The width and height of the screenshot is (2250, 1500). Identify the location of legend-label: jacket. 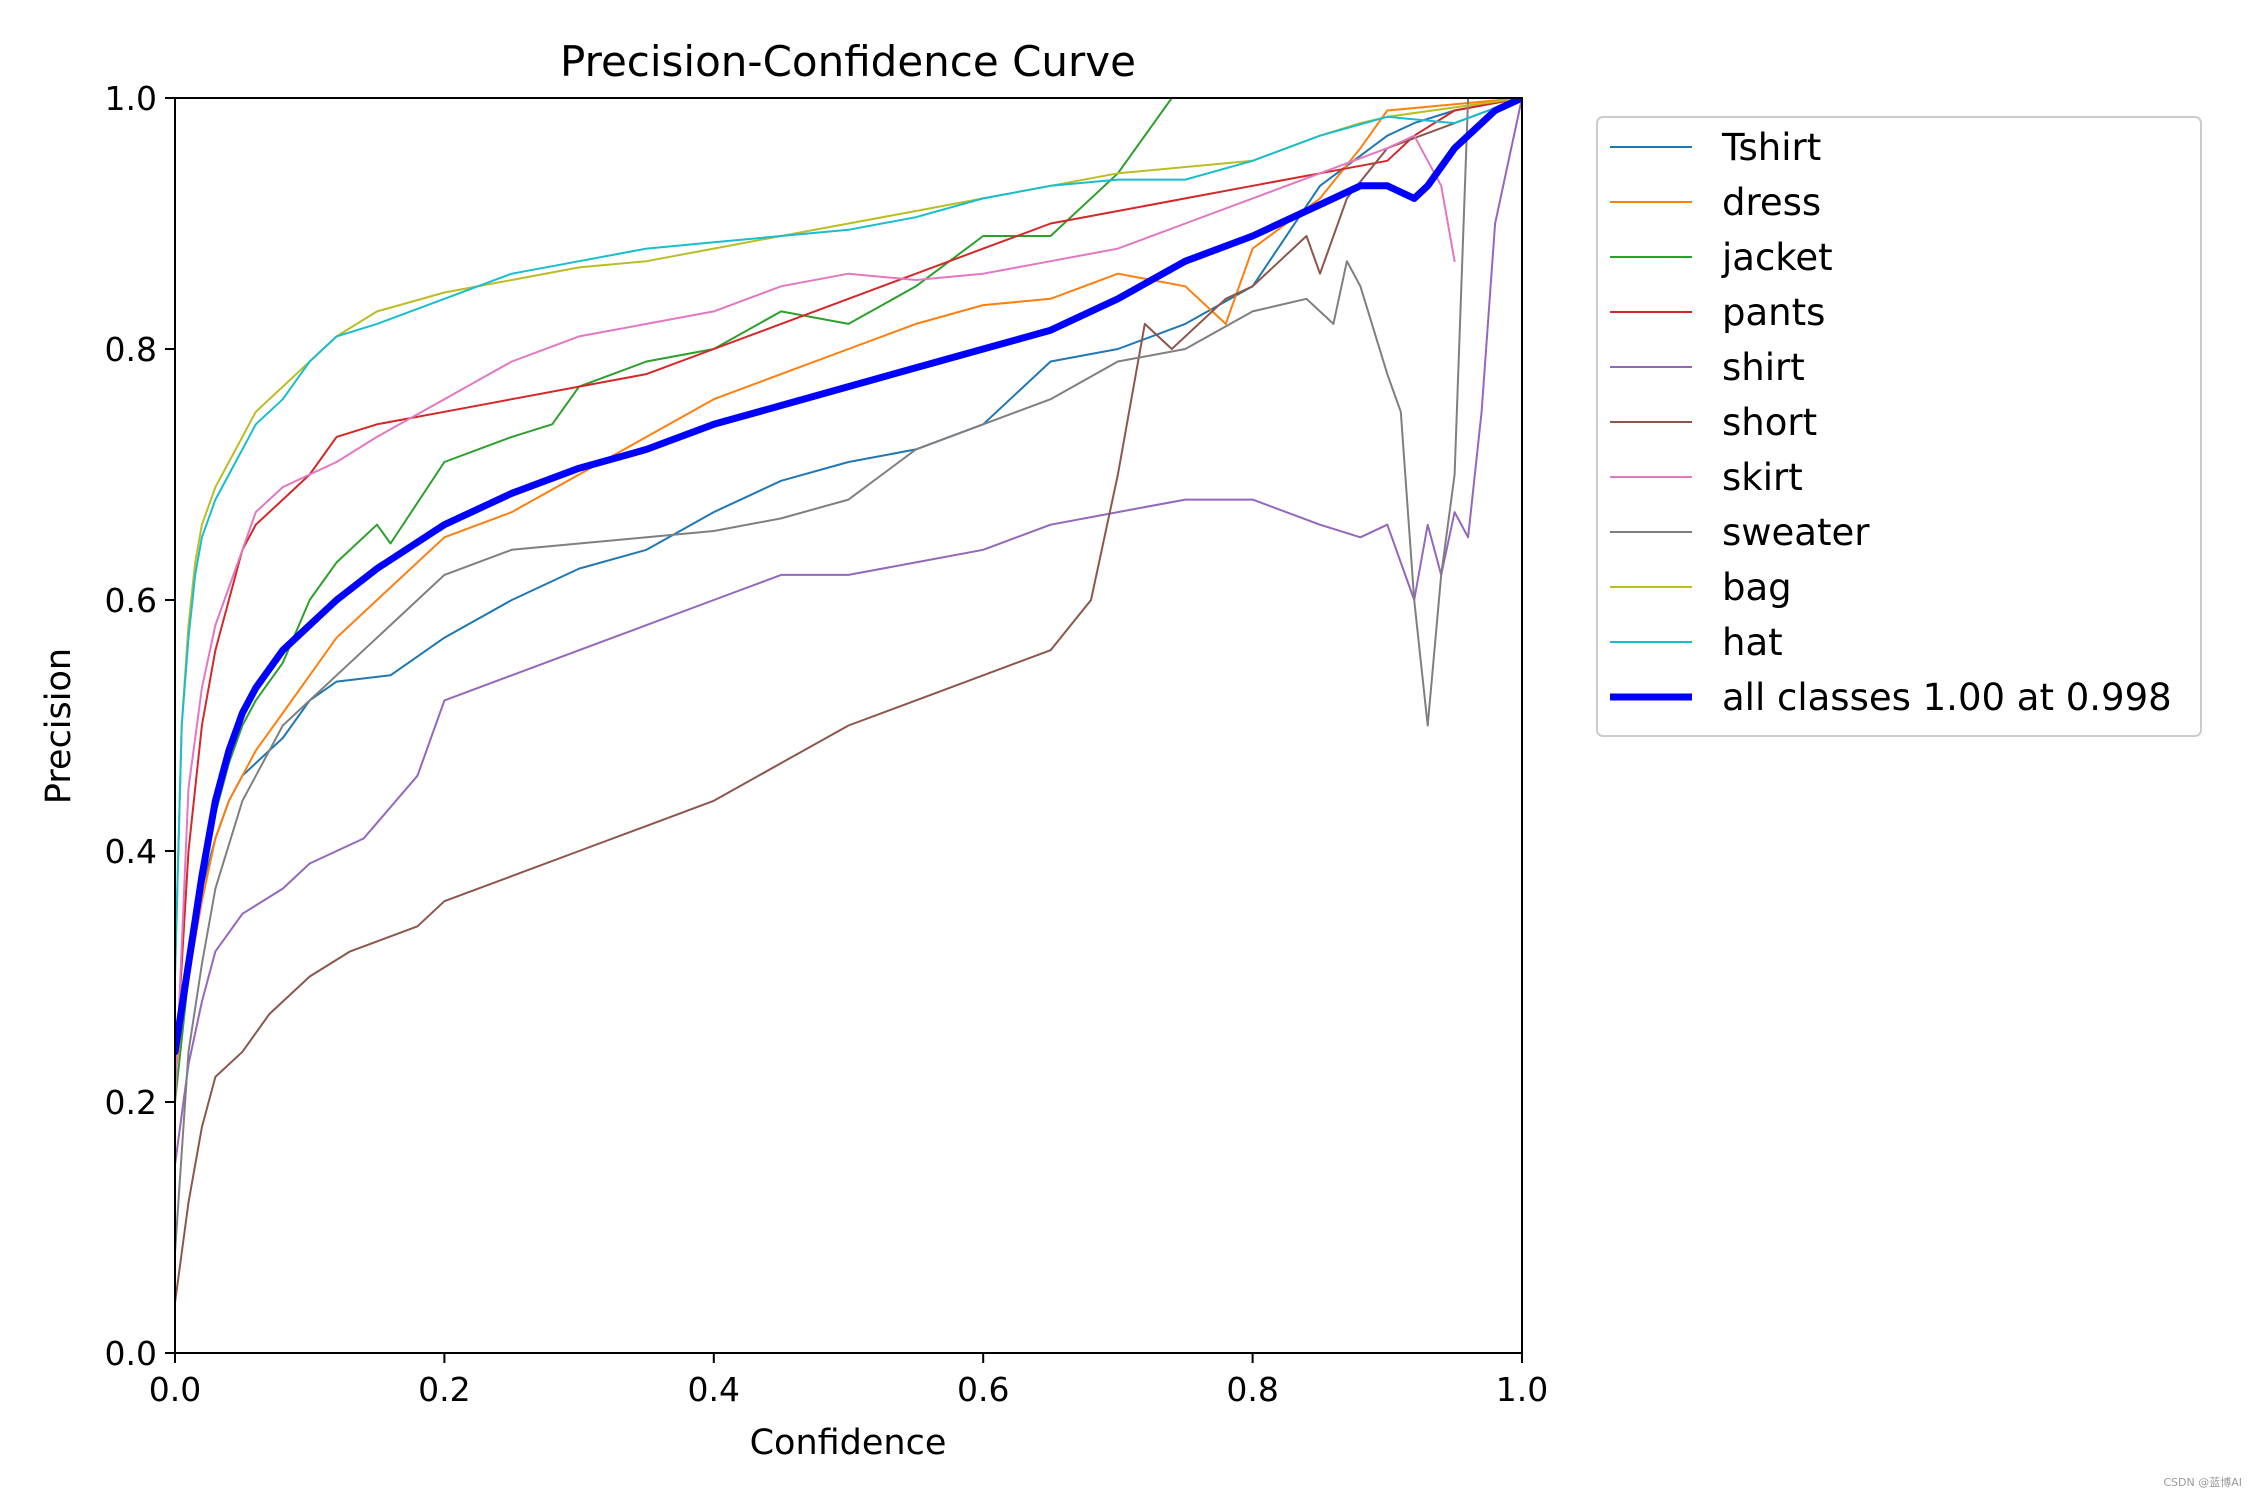
(1777, 257).